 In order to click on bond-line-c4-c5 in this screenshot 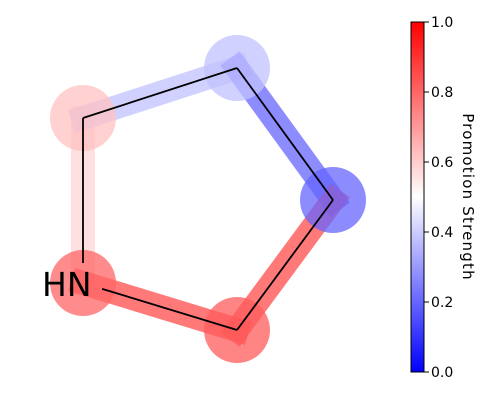, I will do `click(285, 265)`.